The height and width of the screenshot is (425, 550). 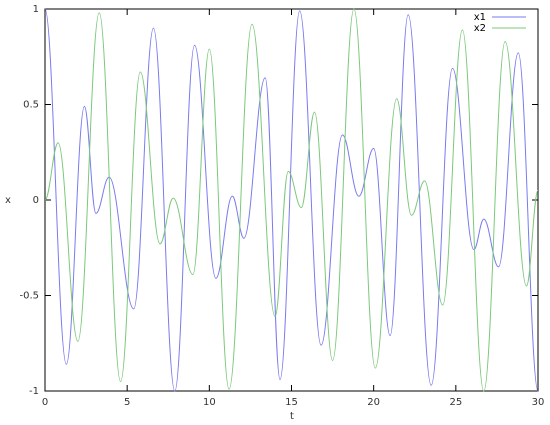 What do you see at coordinates (455, 402) in the screenshot?
I see `x-tick-label: 25` at bounding box center [455, 402].